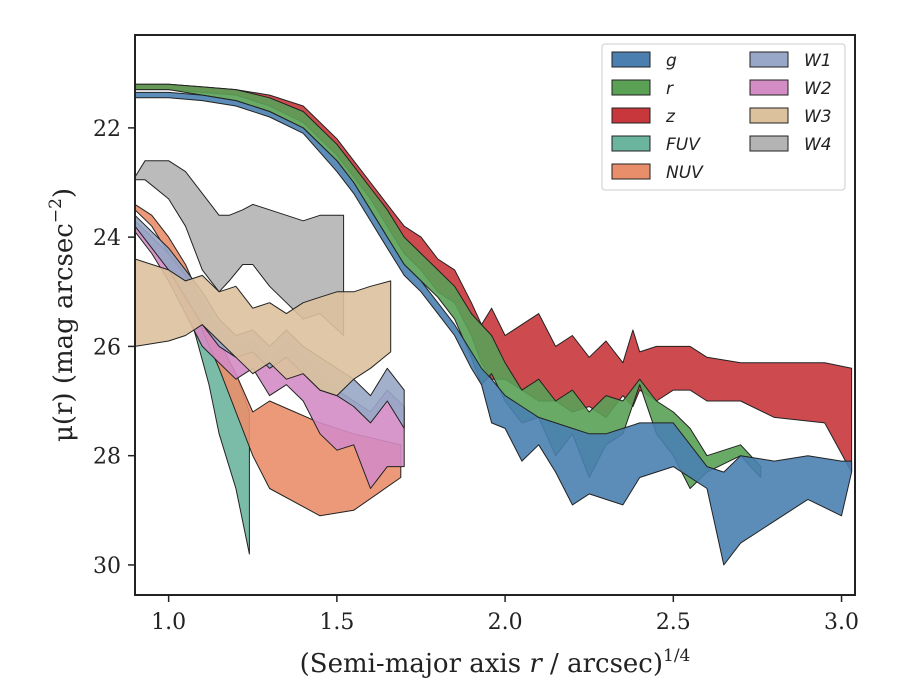 The width and height of the screenshot is (900, 700). I want to click on y-tick-label: 24, so click(107, 238).